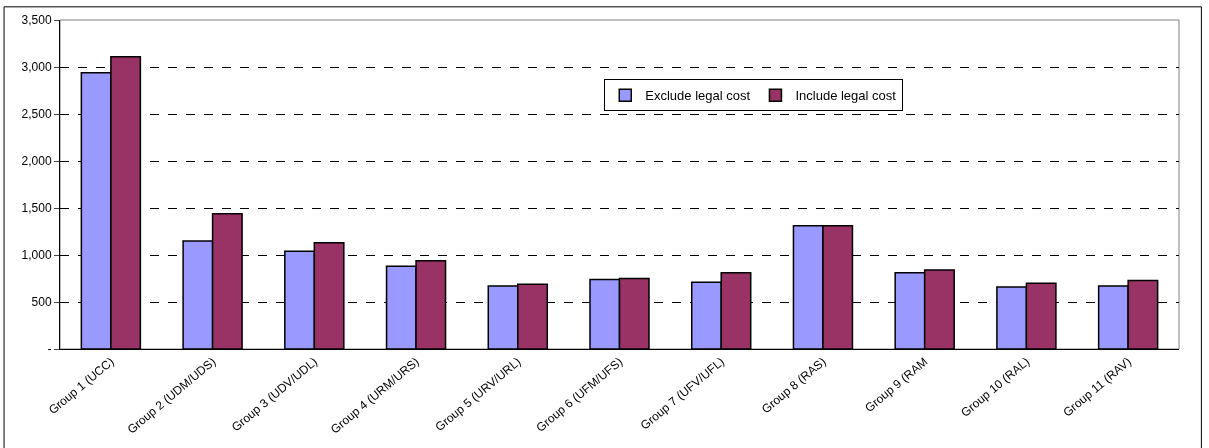 The image size is (1209, 448). I want to click on y-tick-label: 2,000, so click(36, 161).